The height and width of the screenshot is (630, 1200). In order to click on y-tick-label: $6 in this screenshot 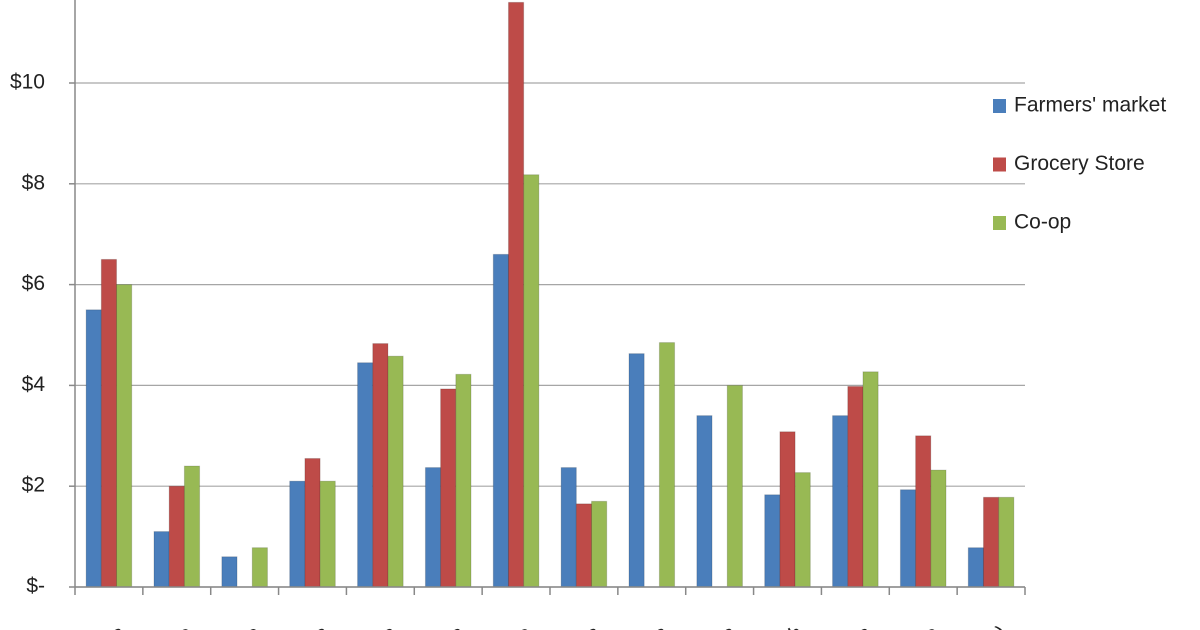, I will do `click(33, 283)`.